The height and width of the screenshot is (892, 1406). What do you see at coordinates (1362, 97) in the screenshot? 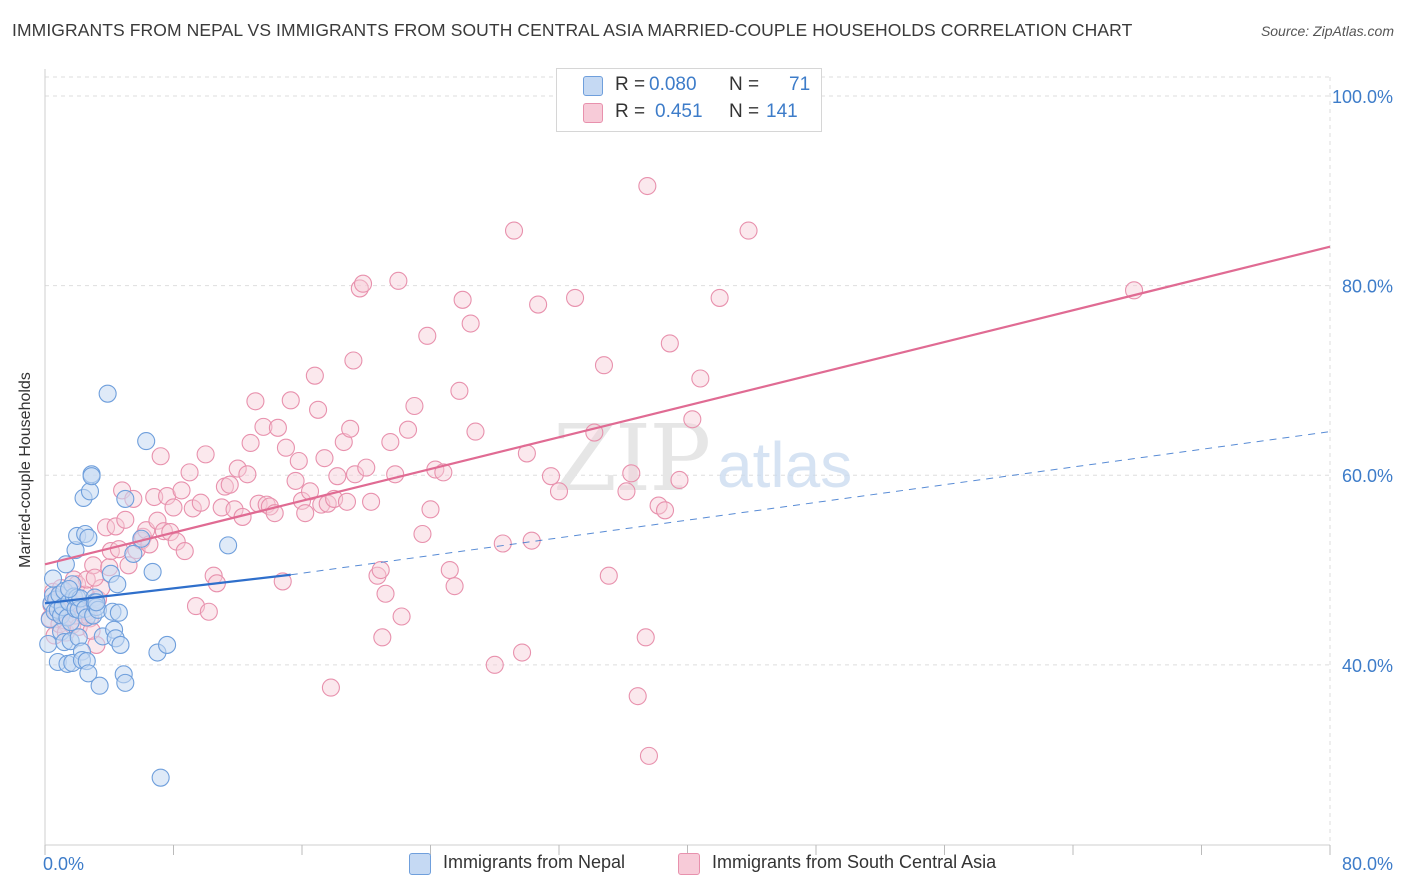
I see `y-tick-label: 100.0%` at bounding box center [1362, 97].